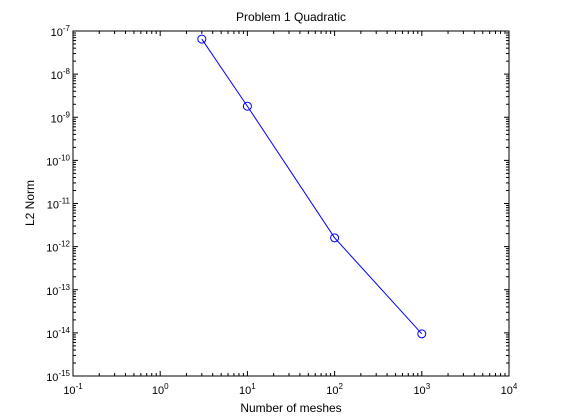  What do you see at coordinates (61, 74) in the screenshot?
I see `y-tick-label: 10⁻⁸` at bounding box center [61, 74].